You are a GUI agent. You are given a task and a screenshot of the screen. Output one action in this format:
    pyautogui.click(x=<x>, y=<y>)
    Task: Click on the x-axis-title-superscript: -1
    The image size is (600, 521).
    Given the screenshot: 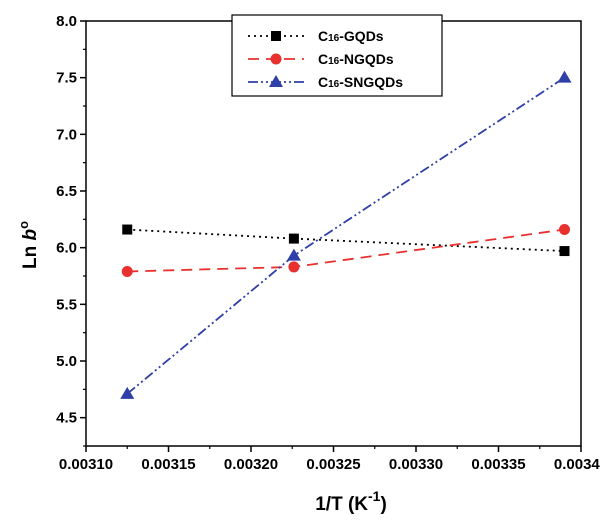 What is the action you would take?
    pyautogui.click(x=374, y=496)
    